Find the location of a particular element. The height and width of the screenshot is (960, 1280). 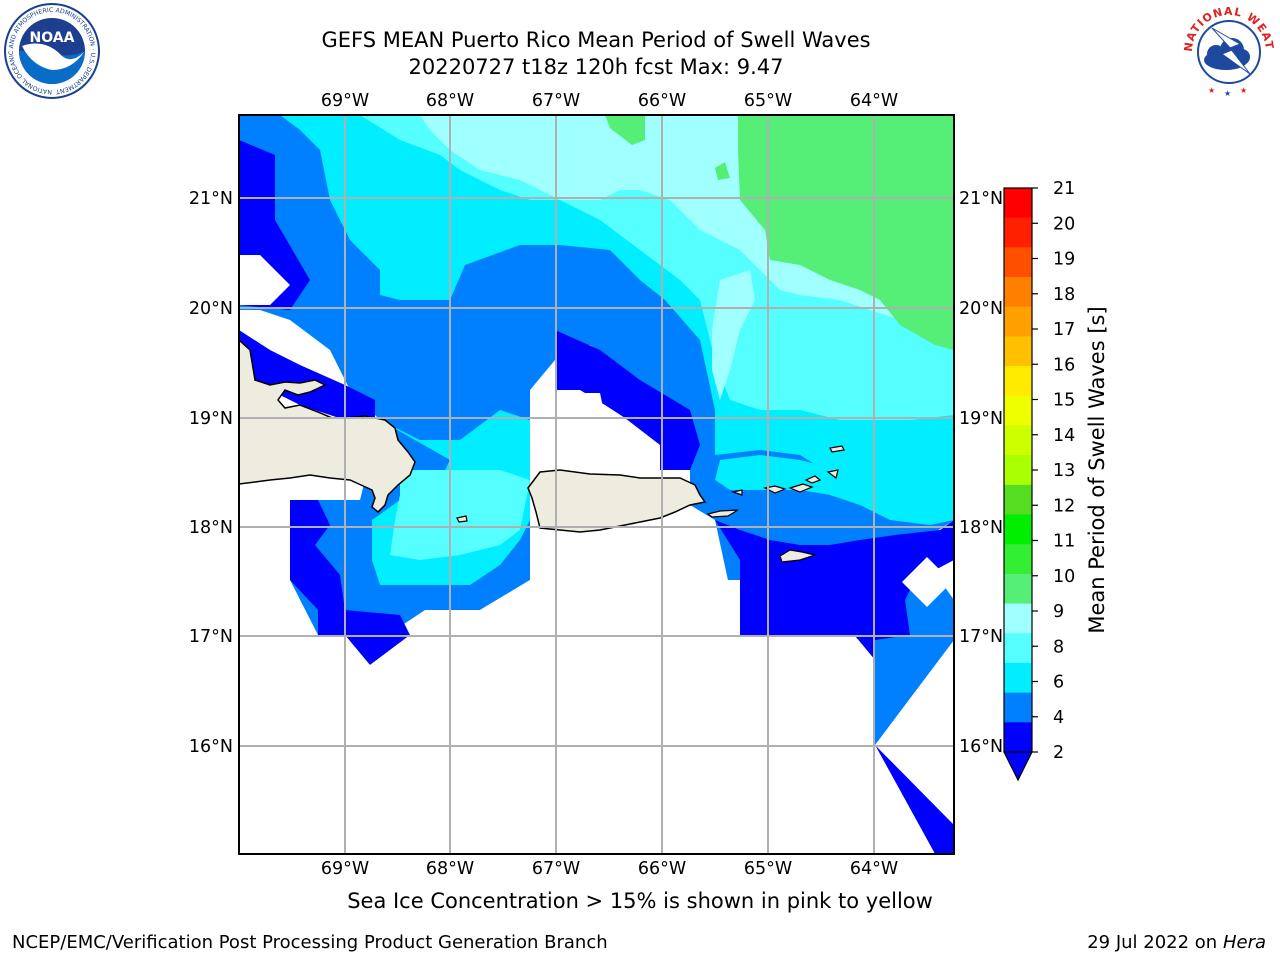

contour-6-8-south is located at coordinates (460, 515).